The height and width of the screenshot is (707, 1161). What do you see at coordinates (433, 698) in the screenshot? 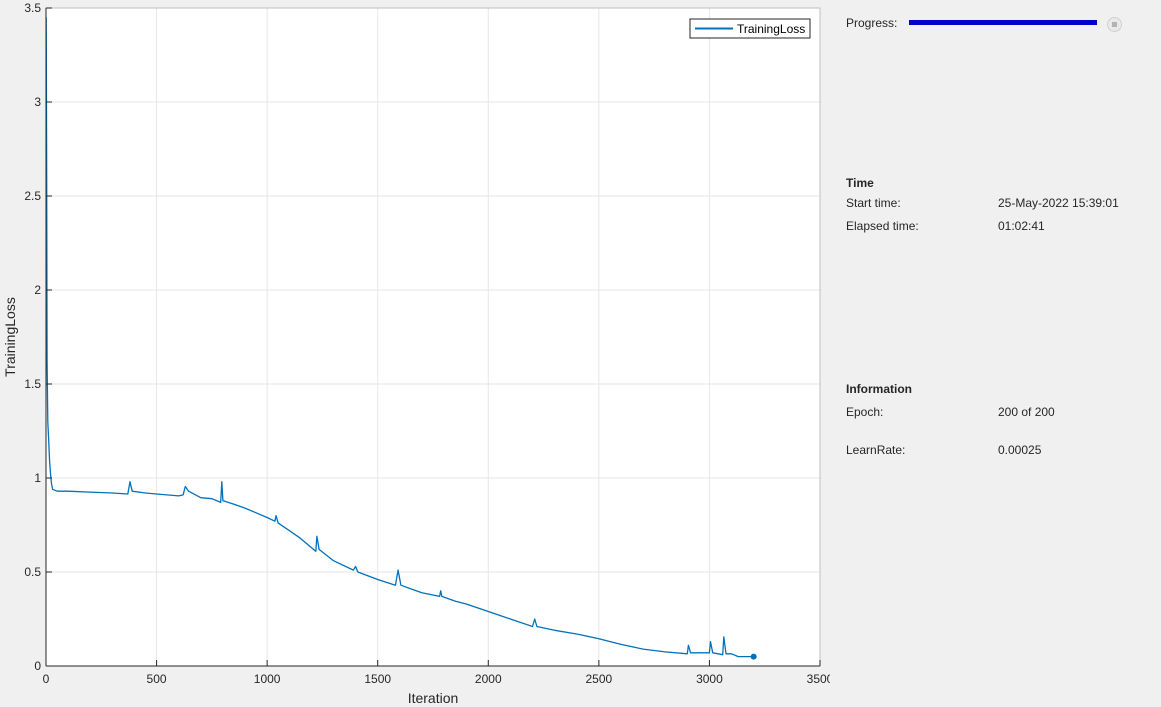
I see `x-axis-label: Iteration` at bounding box center [433, 698].